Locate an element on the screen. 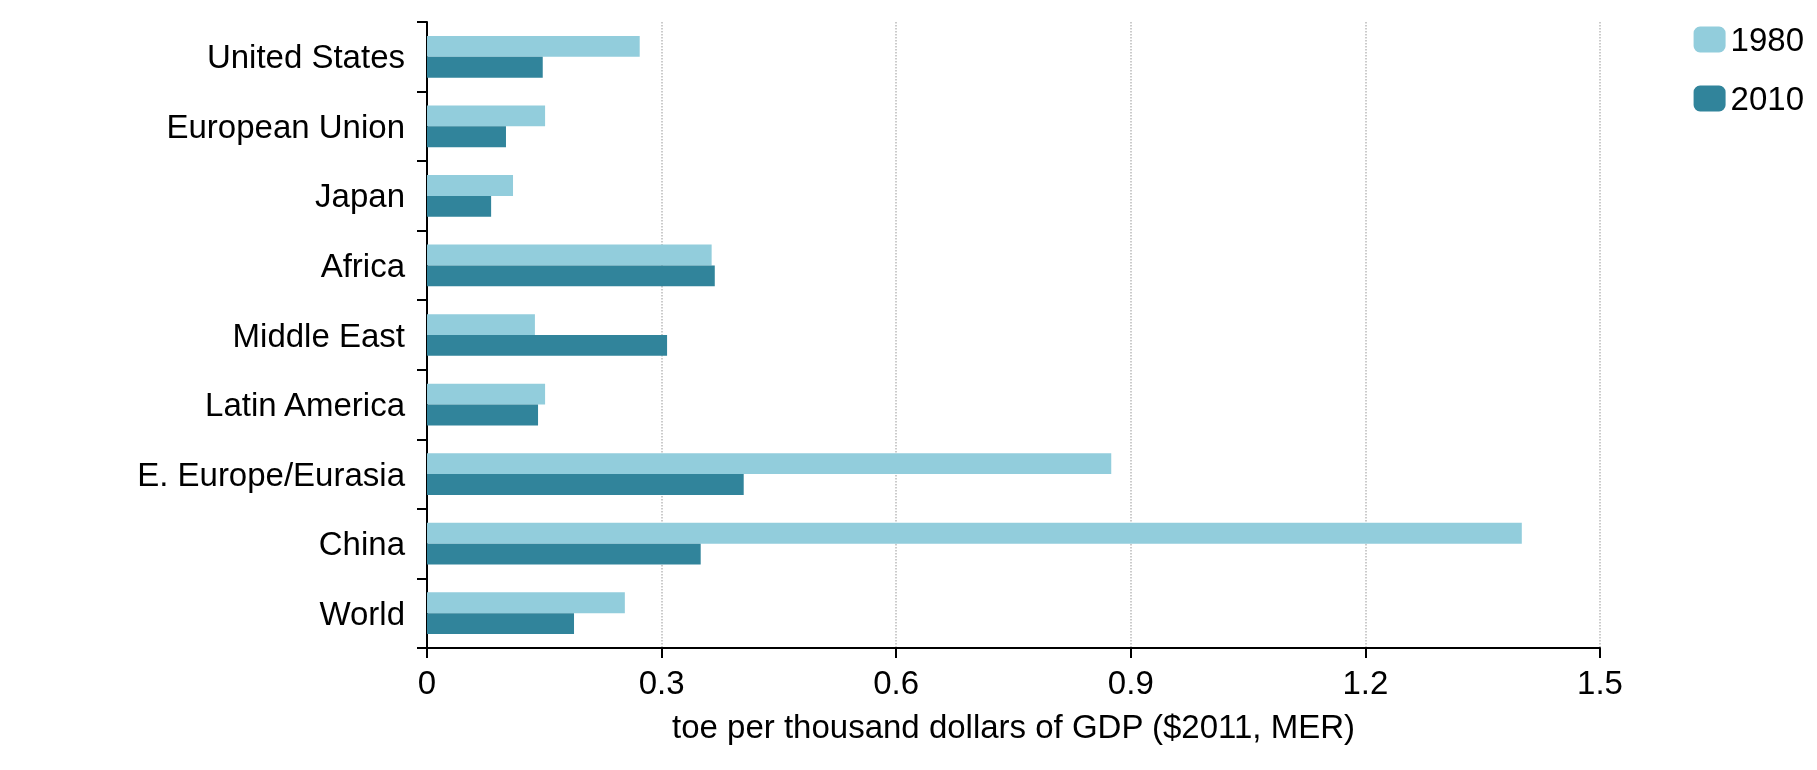 The width and height of the screenshot is (1817, 770). x-tick-label: 0.6 is located at coordinates (896, 682).